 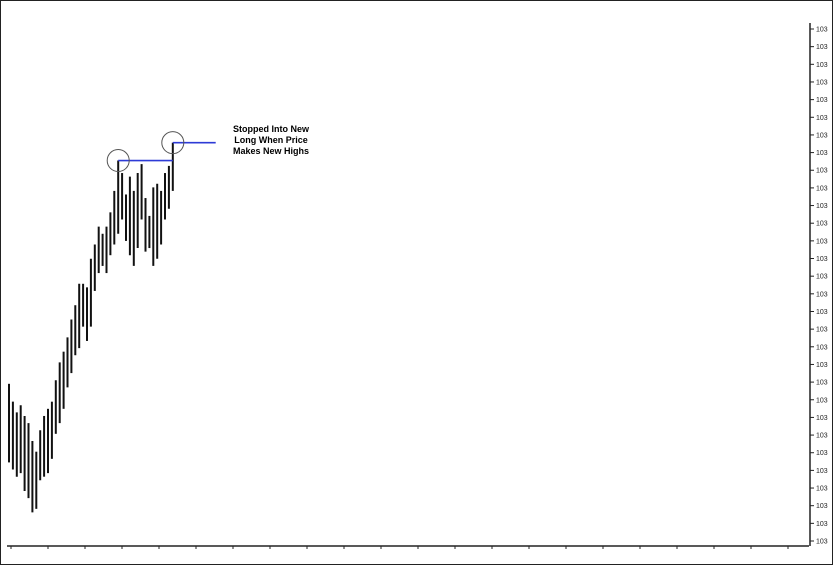 I want to click on annotation-line: Makes New Highs, so click(x=271, y=151).